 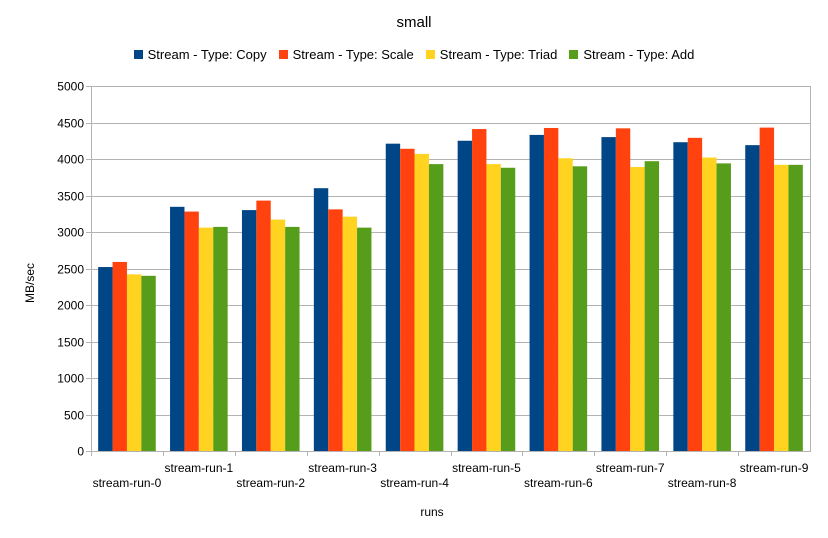 What do you see at coordinates (30, 283) in the screenshot?
I see `y-axis-title: MB/sec` at bounding box center [30, 283].